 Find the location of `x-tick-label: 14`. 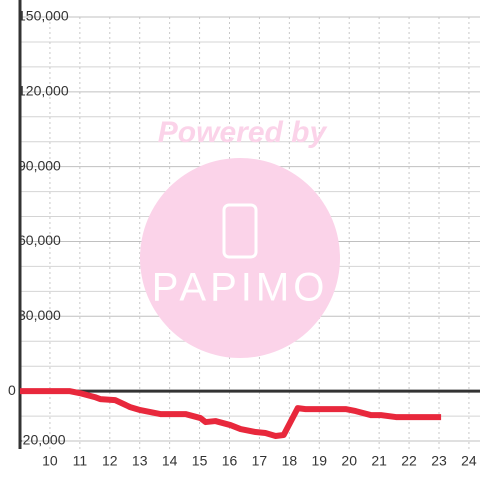

x-tick-label: 14 is located at coordinates (170, 461).